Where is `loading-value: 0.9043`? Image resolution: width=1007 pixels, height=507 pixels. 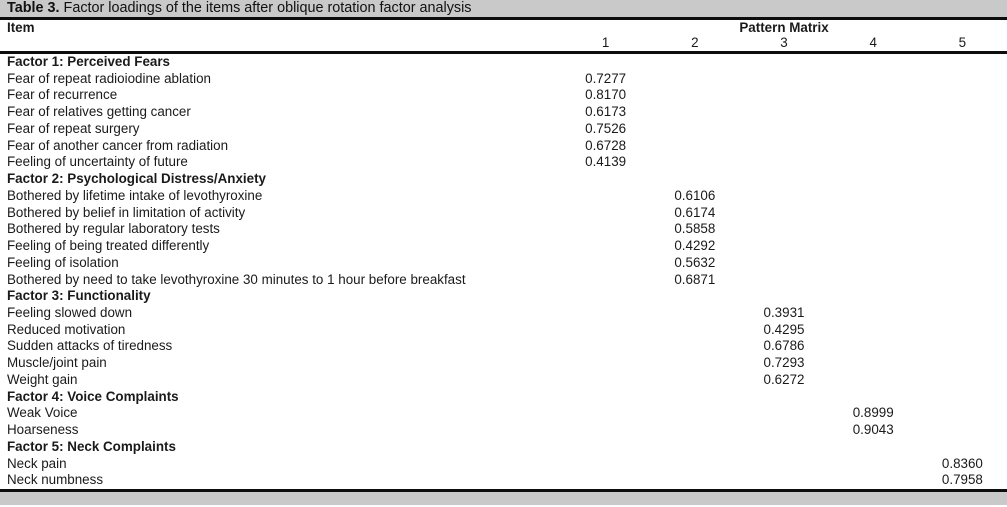
loading-value: 0.9043 is located at coordinates (873, 430).